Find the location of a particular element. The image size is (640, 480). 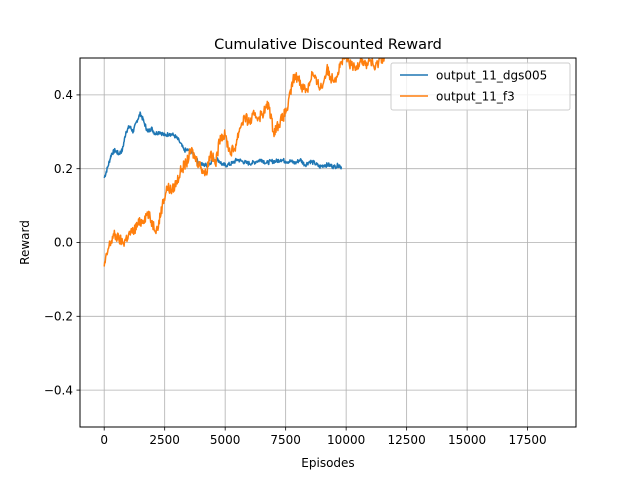

x-tick-label: 15000 is located at coordinates (467, 440).